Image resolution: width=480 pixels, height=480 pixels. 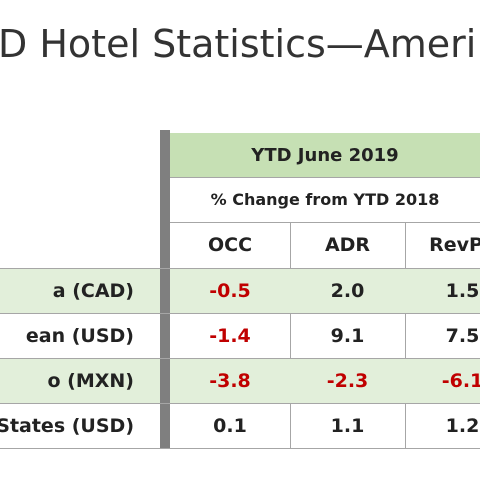 I want to click on title: D Hotel Statistics—Ameri, so click(x=238, y=44).